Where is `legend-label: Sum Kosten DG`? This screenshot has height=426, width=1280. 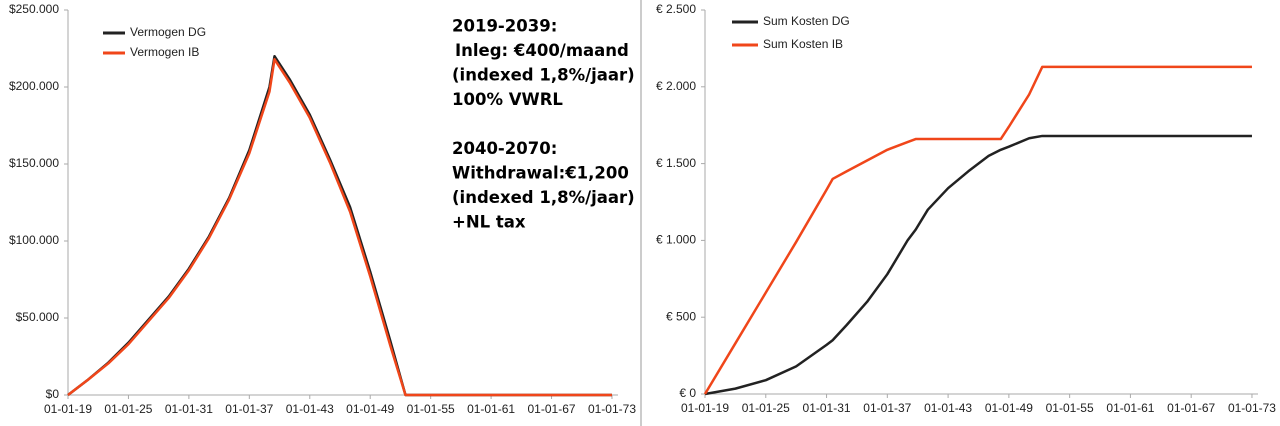 legend-label: Sum Kosten DG is located at coordinates (806, 21).